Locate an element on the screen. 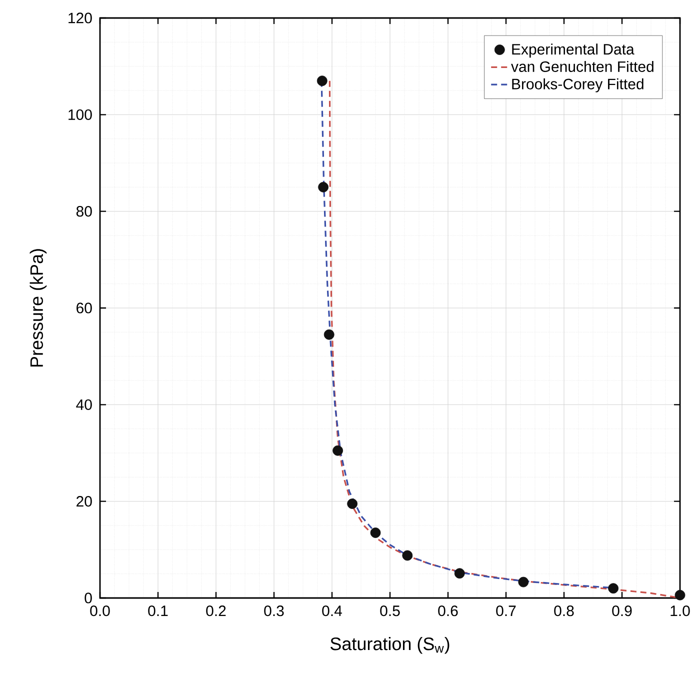 The width and height of the screenshot is (695, 680). y-tick-label: 100 is located at coordinates (80, 114).